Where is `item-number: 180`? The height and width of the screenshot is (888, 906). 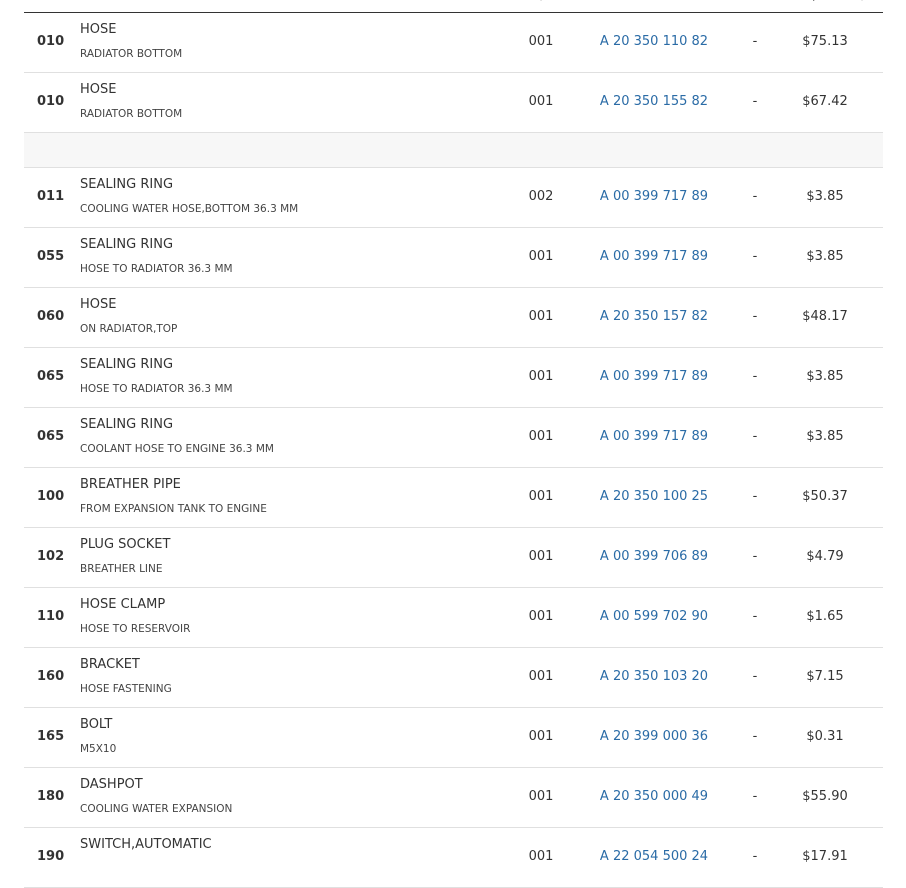 item-number: 180 is located at coordinates (51, 796).